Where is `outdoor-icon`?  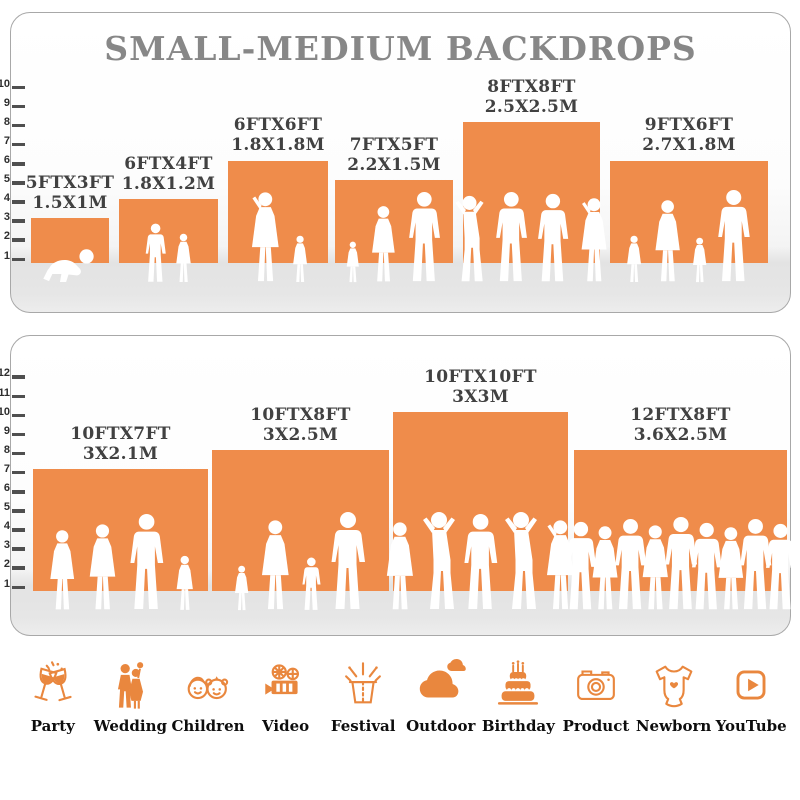
outdoor-icon is located at coordinates (442, 678).